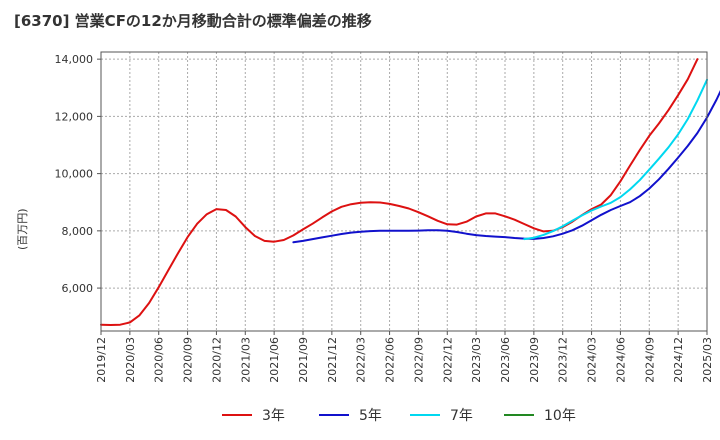 The image size is (720, 440). What do you see at coordinates (592, 360) in the screenshot?
I see `x-tick-label: 2024/03` at bounding box center [592, 360].